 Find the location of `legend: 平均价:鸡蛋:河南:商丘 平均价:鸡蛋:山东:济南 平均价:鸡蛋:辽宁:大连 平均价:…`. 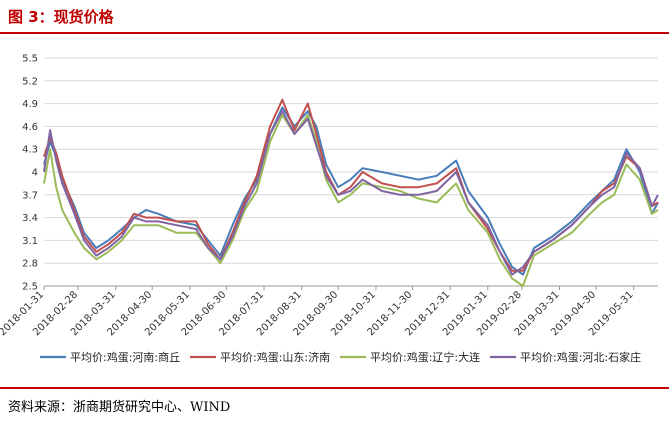

legend: 平均价:鸡蛋:河南:商丘 平均价:鸡蛋:山东:济南 平均价:鸡蛋:辽宁:大连 平均价:… is located at coordinates (340, 357).